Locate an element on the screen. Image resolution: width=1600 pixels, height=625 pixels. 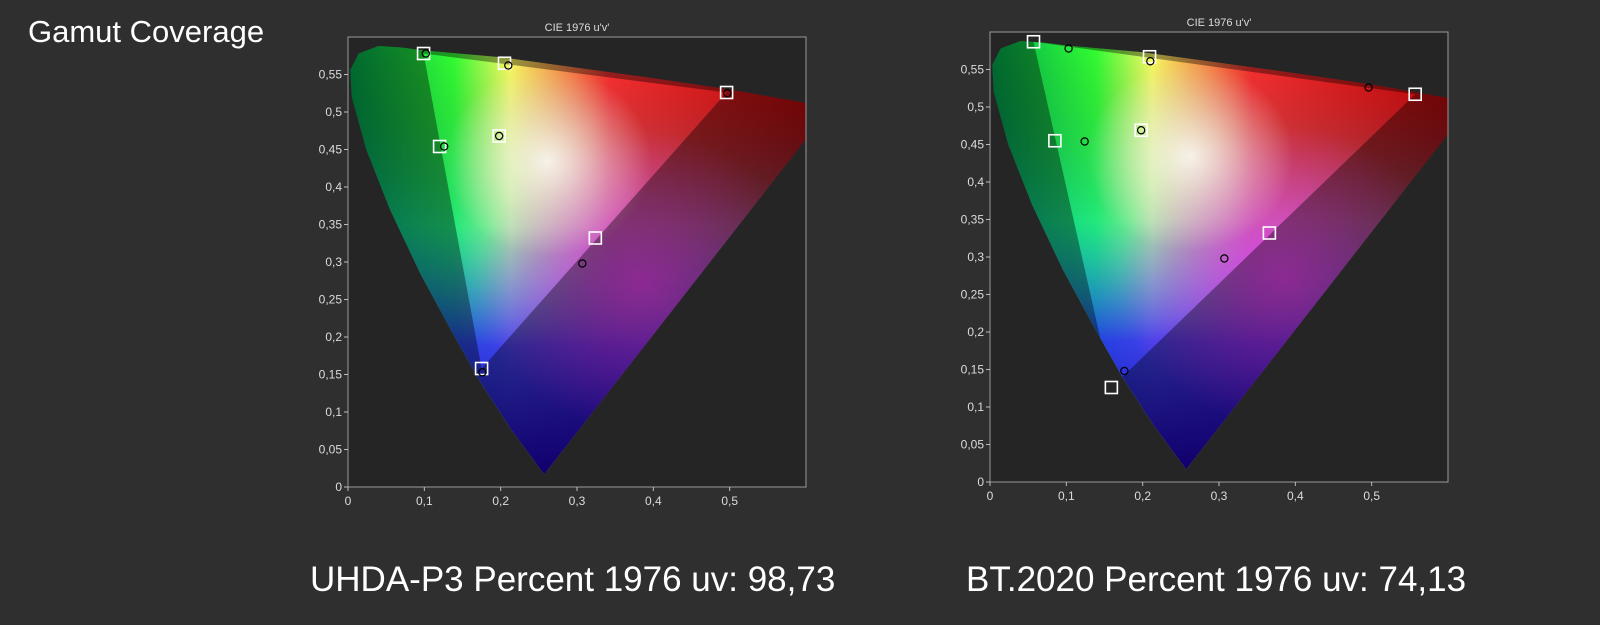
p3-coverage-caption: UHDA-P3 Percent 1976 uv: 98,73 is located at coordinates (573, 579).